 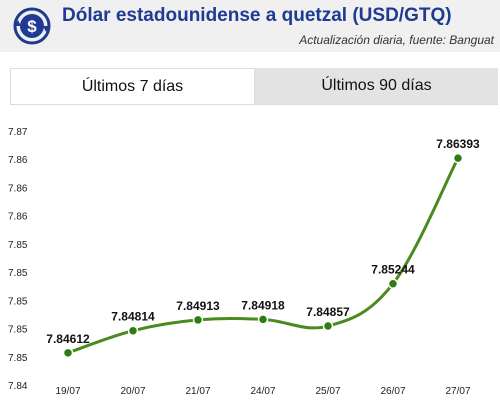 I want to click on data-label: 7.84913, so click(x=198, y=306).